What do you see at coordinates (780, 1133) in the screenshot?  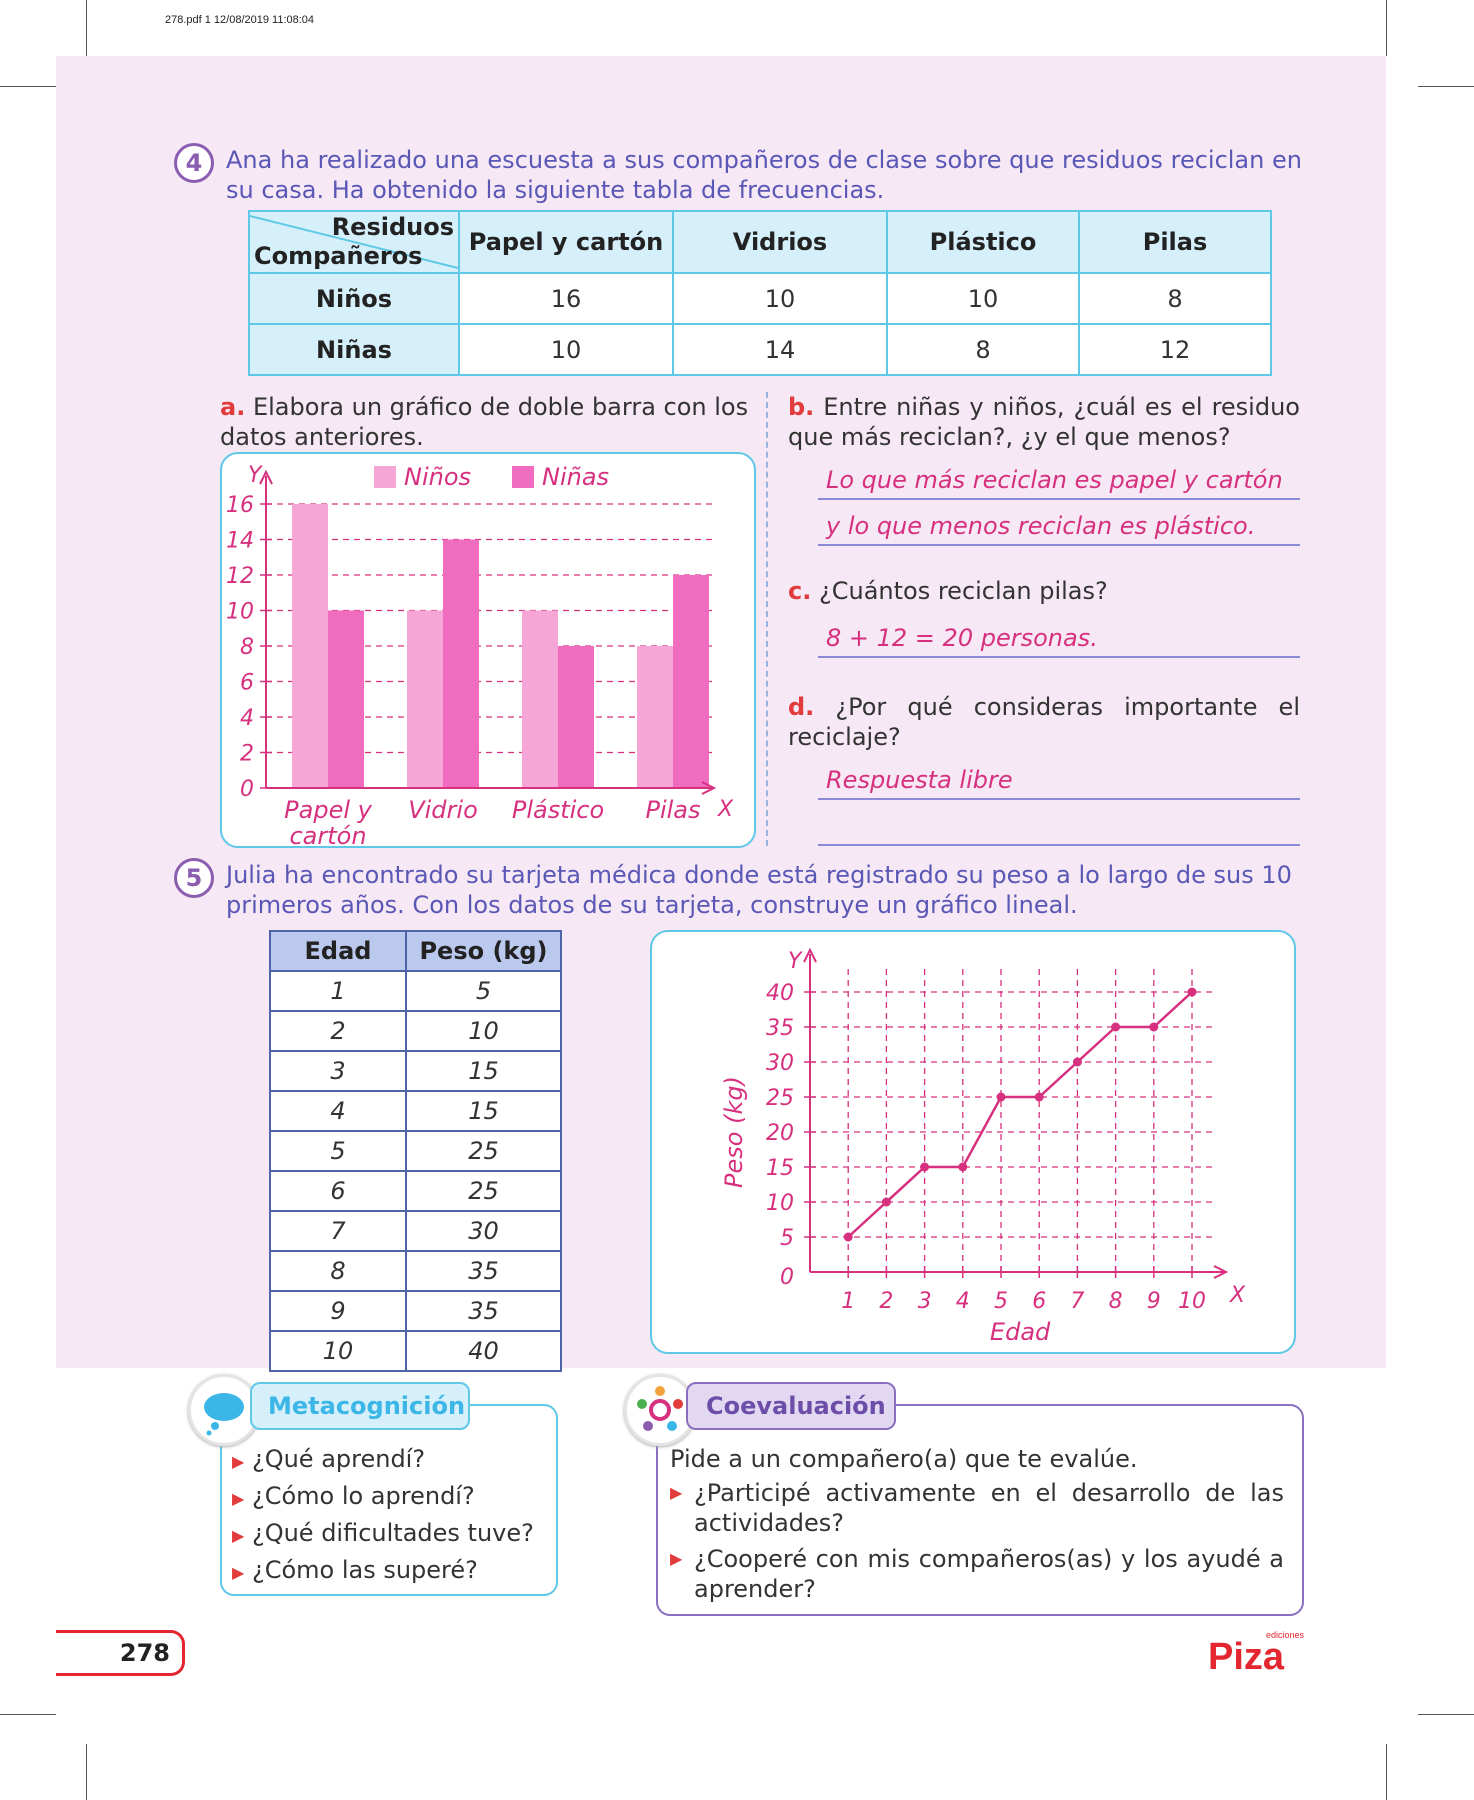 I see `y-tick-label: 20` at bounding box center [780, 1133].